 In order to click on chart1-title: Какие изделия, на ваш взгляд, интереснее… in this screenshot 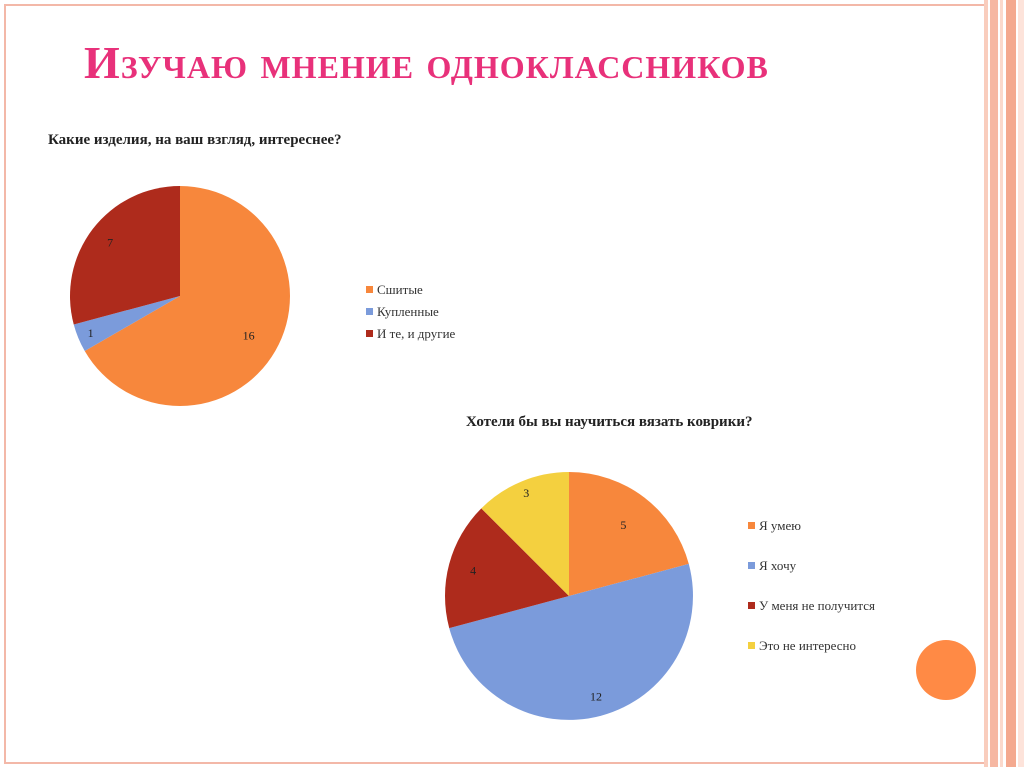, I will do `click(195, 140)`.